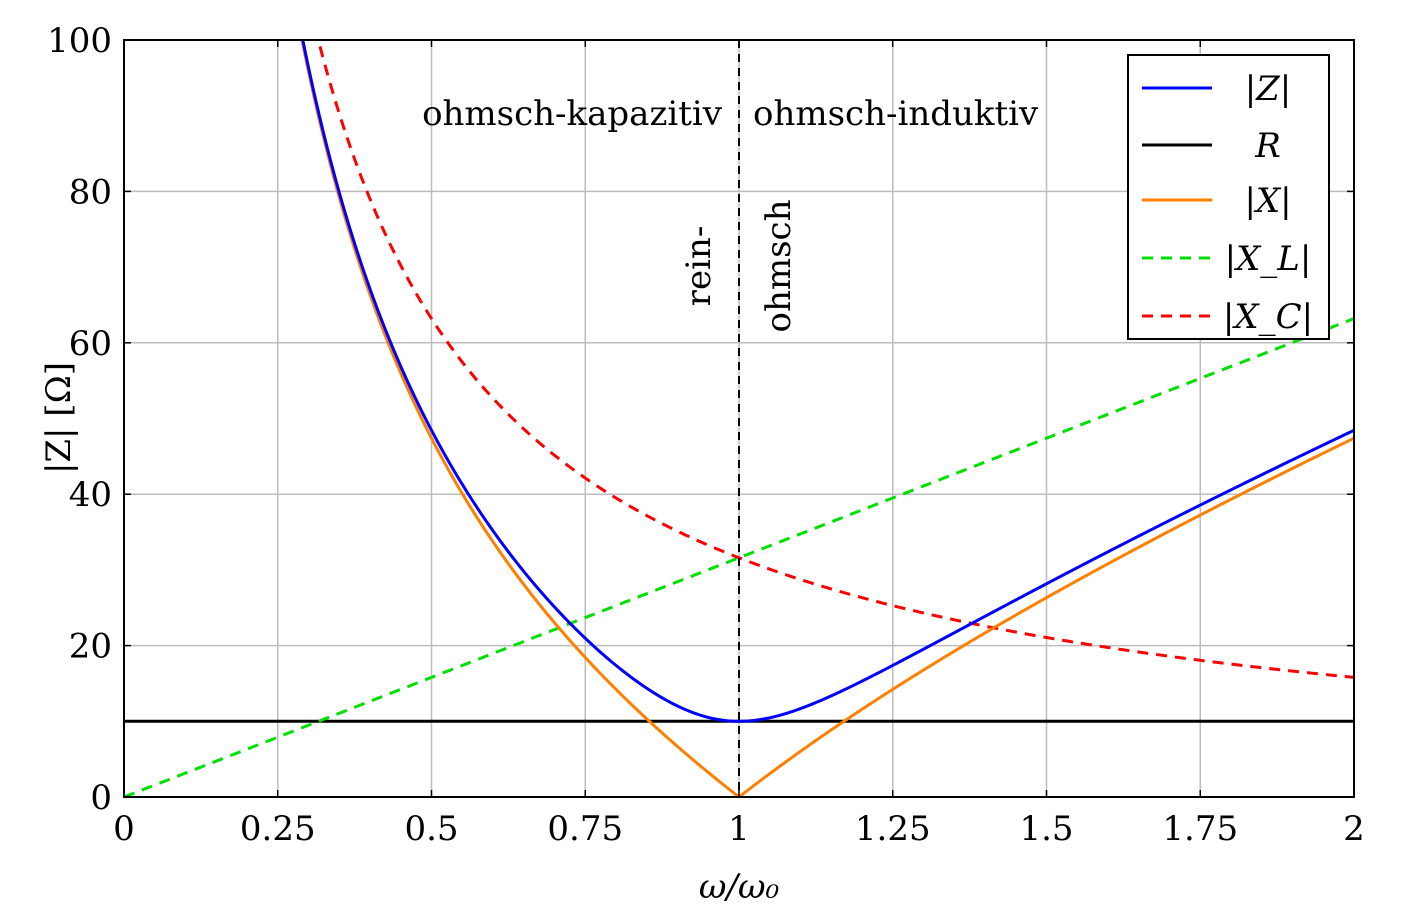  I want to click on y-tick-label-5: 100, so click(79, 41).